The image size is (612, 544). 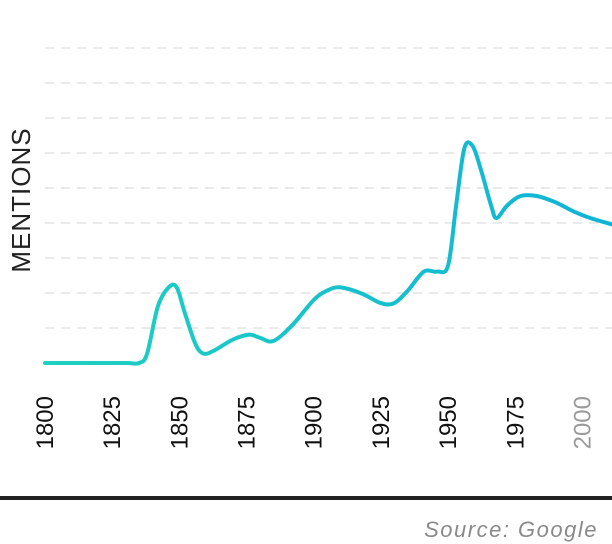 What do you see at coordinates (448, 422) in the screenshot?
I see `x-tick-label: 1950` at bounding box center [448, 422].